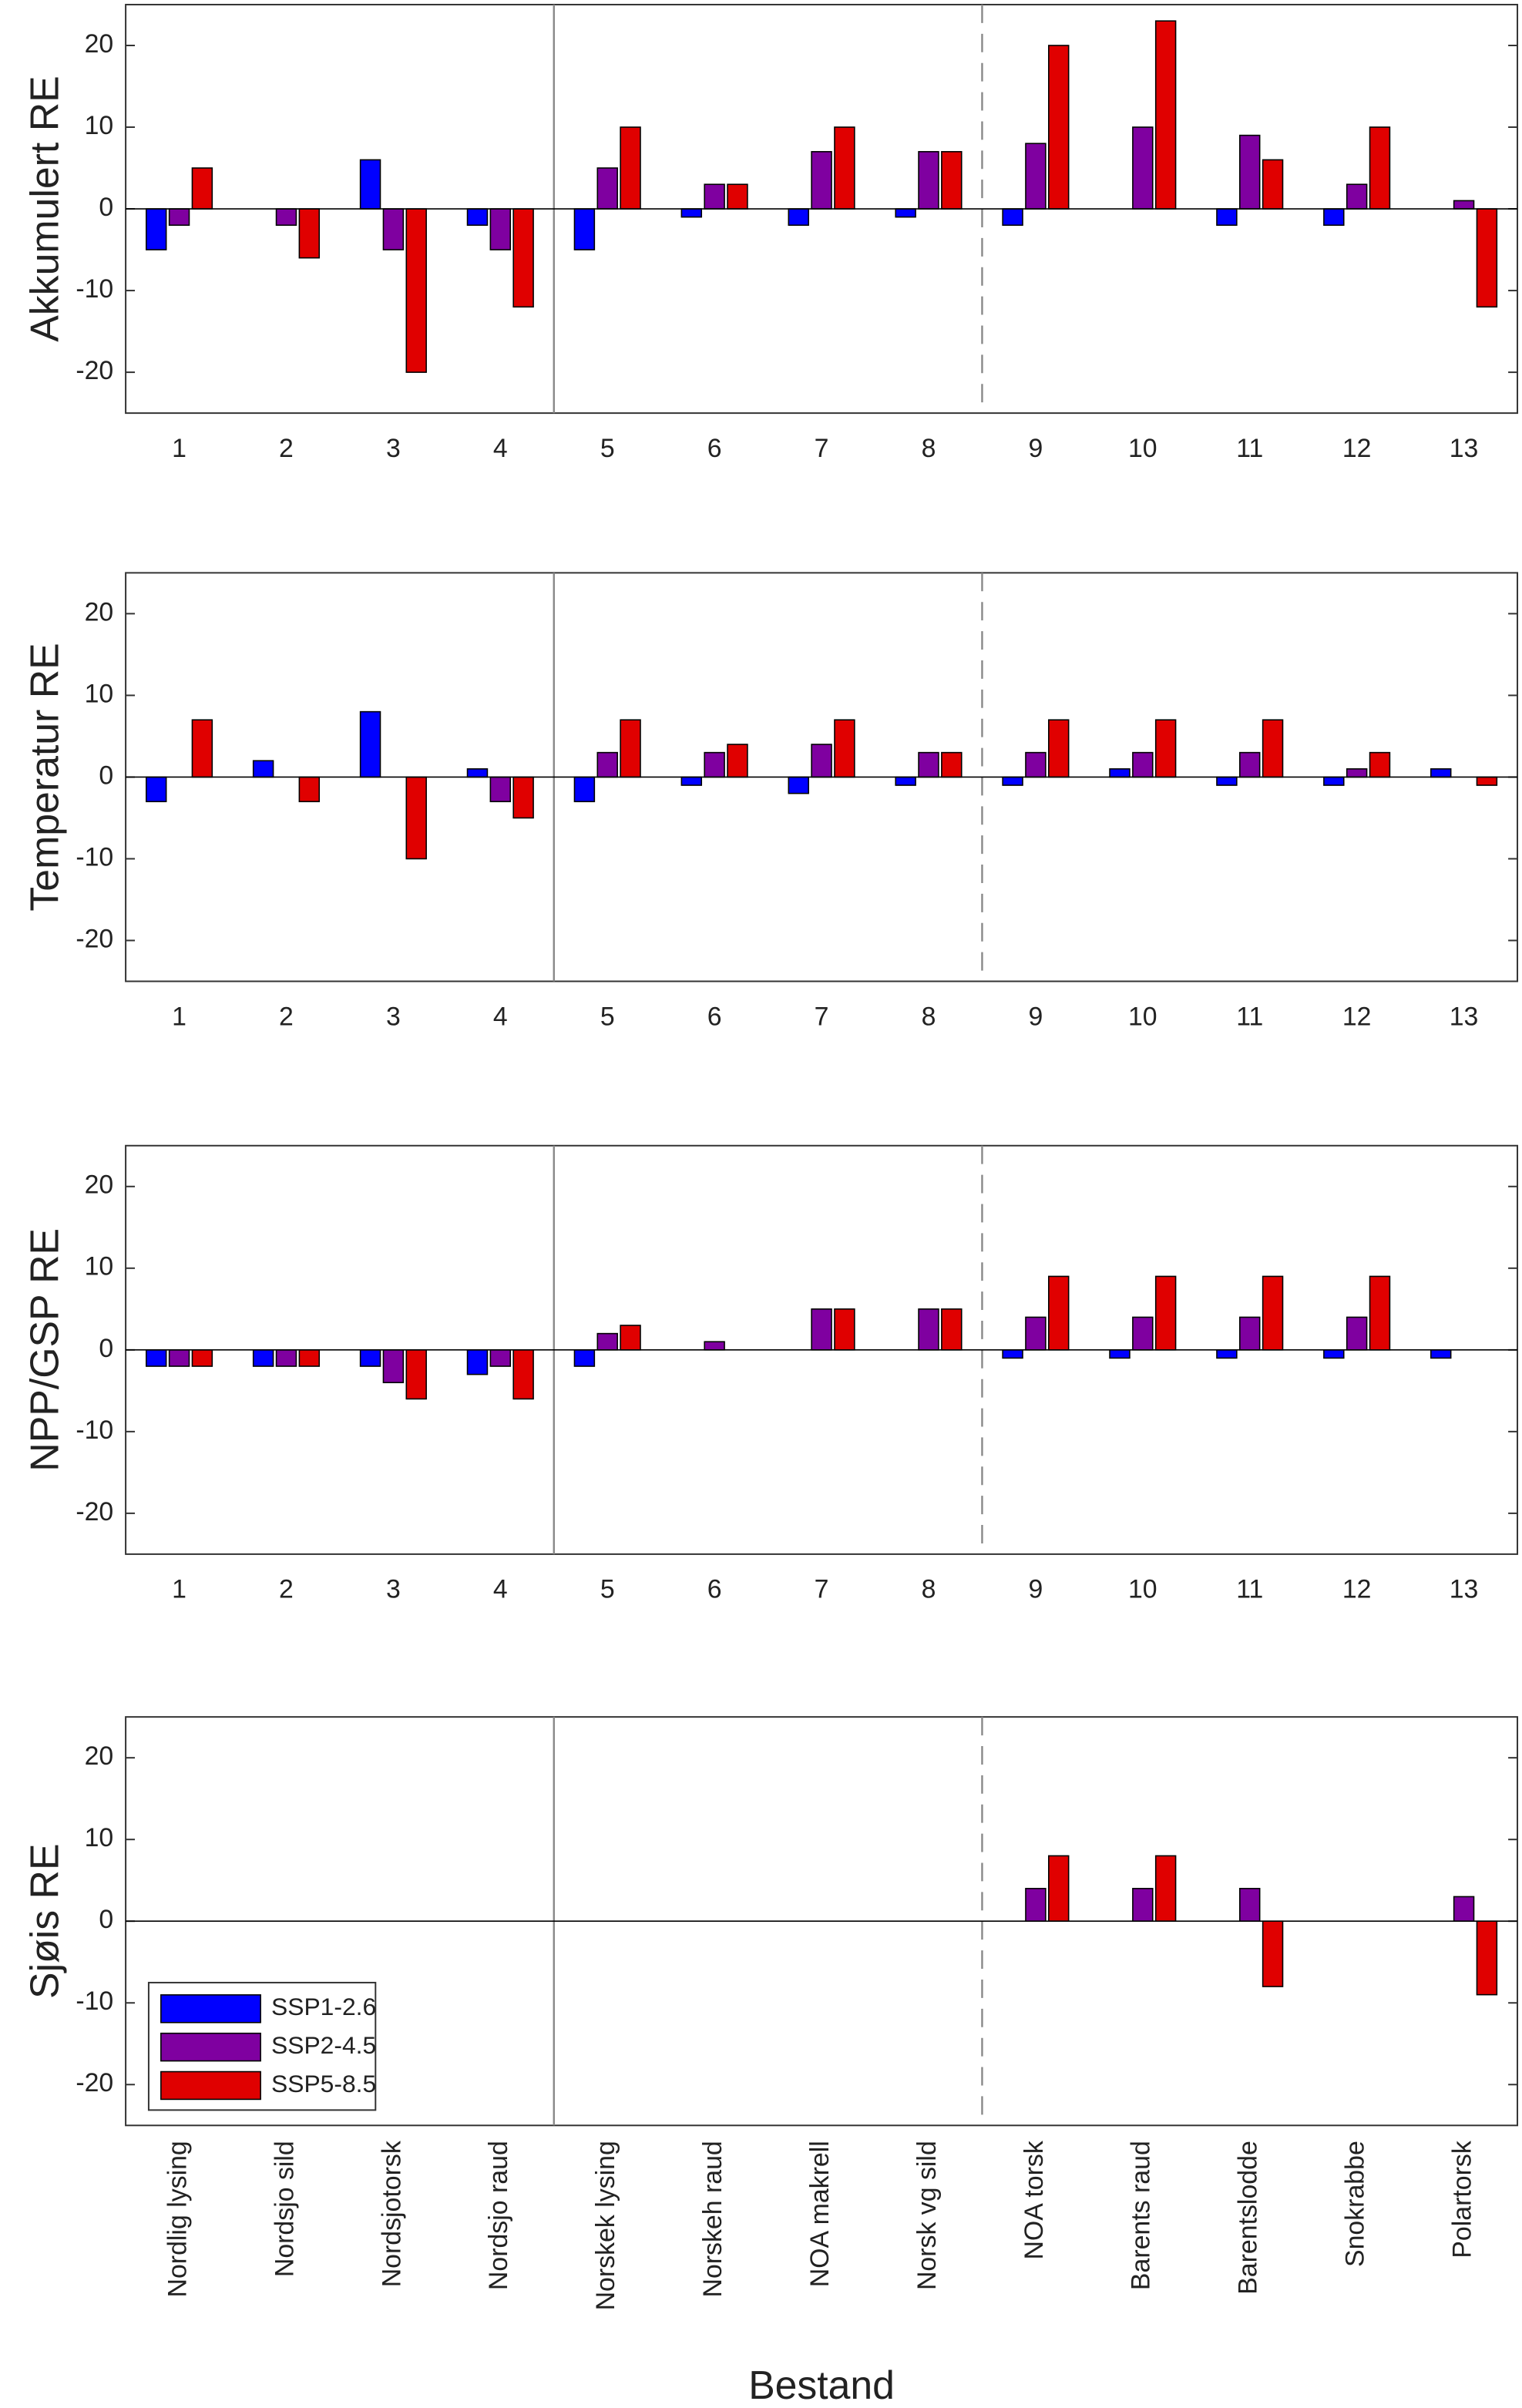 The width and height of the screenshot is (1522, 2408). Describe the element at coordinates (44, 777) in the screenshot. I see `y-axis-label: Temperatur RE` at that location.